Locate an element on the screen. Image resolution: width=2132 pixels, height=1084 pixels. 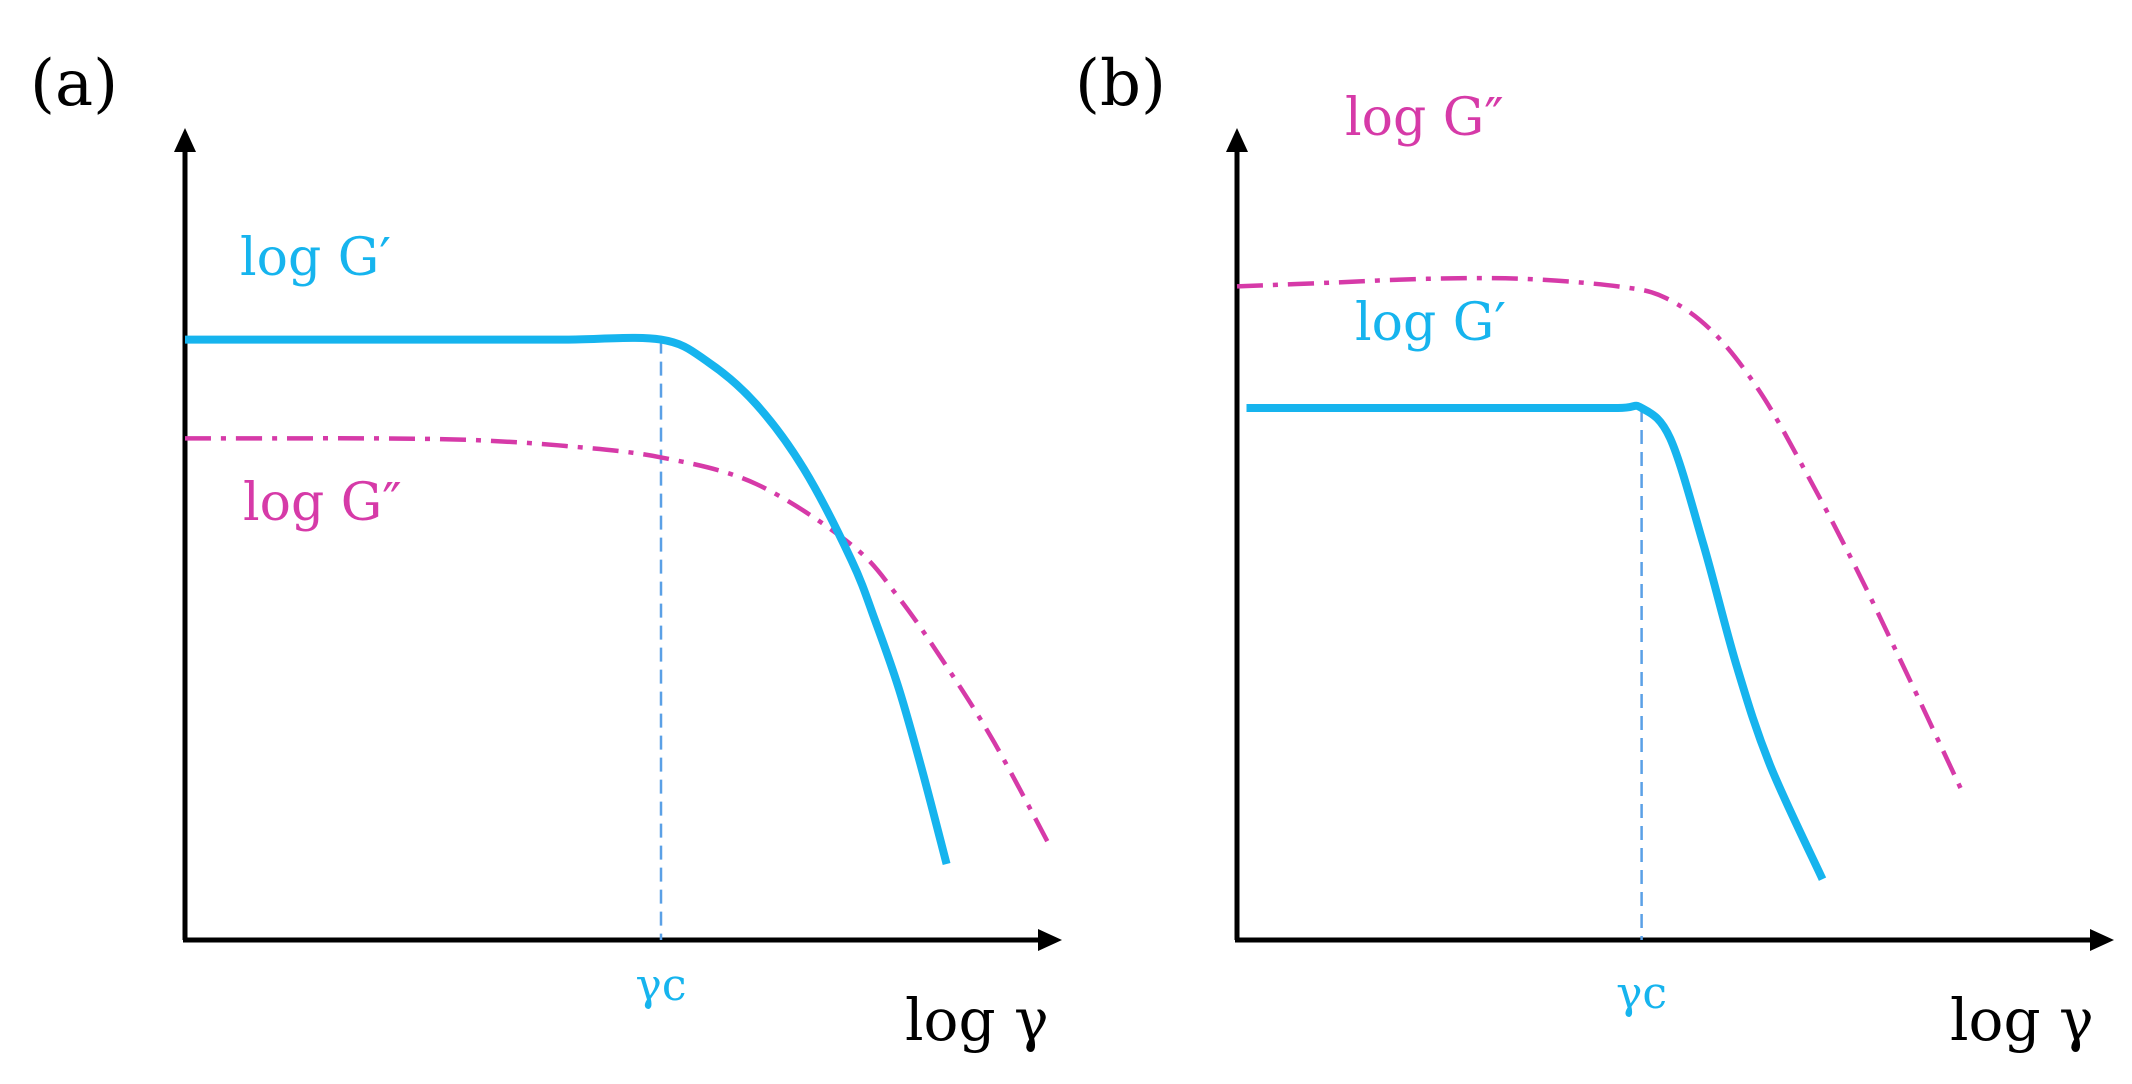
panel-label-b: (b) is located at coordinates (1120, 84).